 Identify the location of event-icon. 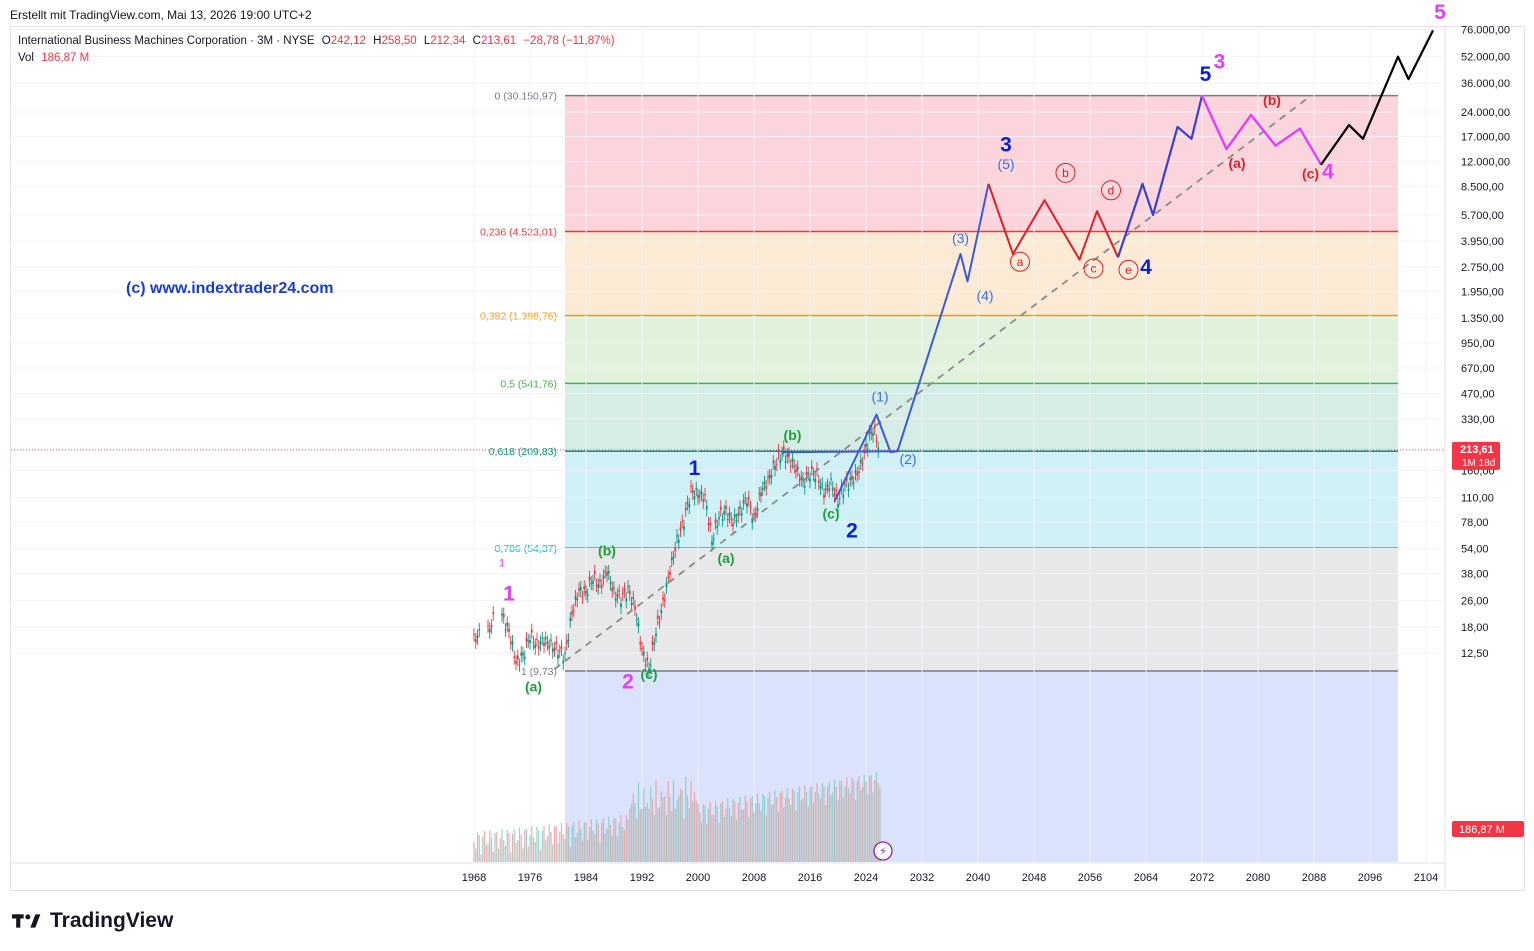
(883, 851).